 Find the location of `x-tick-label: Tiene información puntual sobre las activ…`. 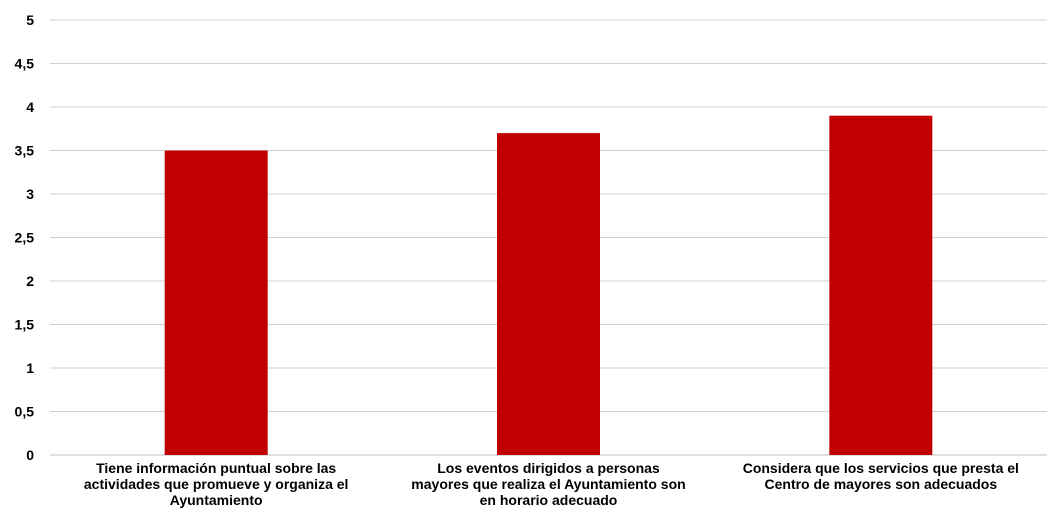

x-tick-label: Tiene información puntual sobre las activ… is located at coordinates (216, 484).